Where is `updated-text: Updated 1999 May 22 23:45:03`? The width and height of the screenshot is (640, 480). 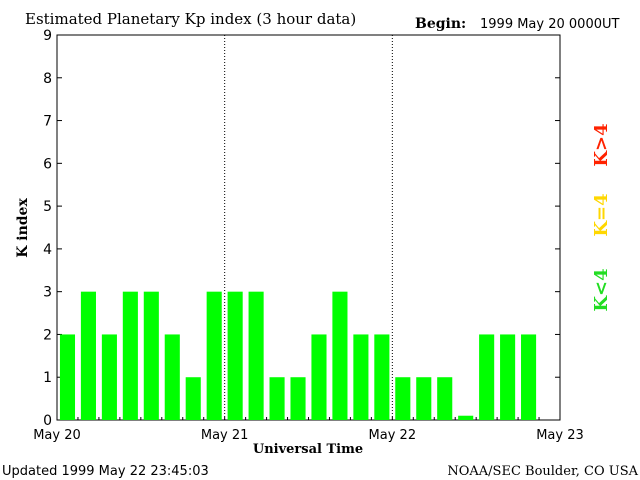
updated-text: Updated 1999 May 22 23:45:03 is located at coordinates (105, 471).